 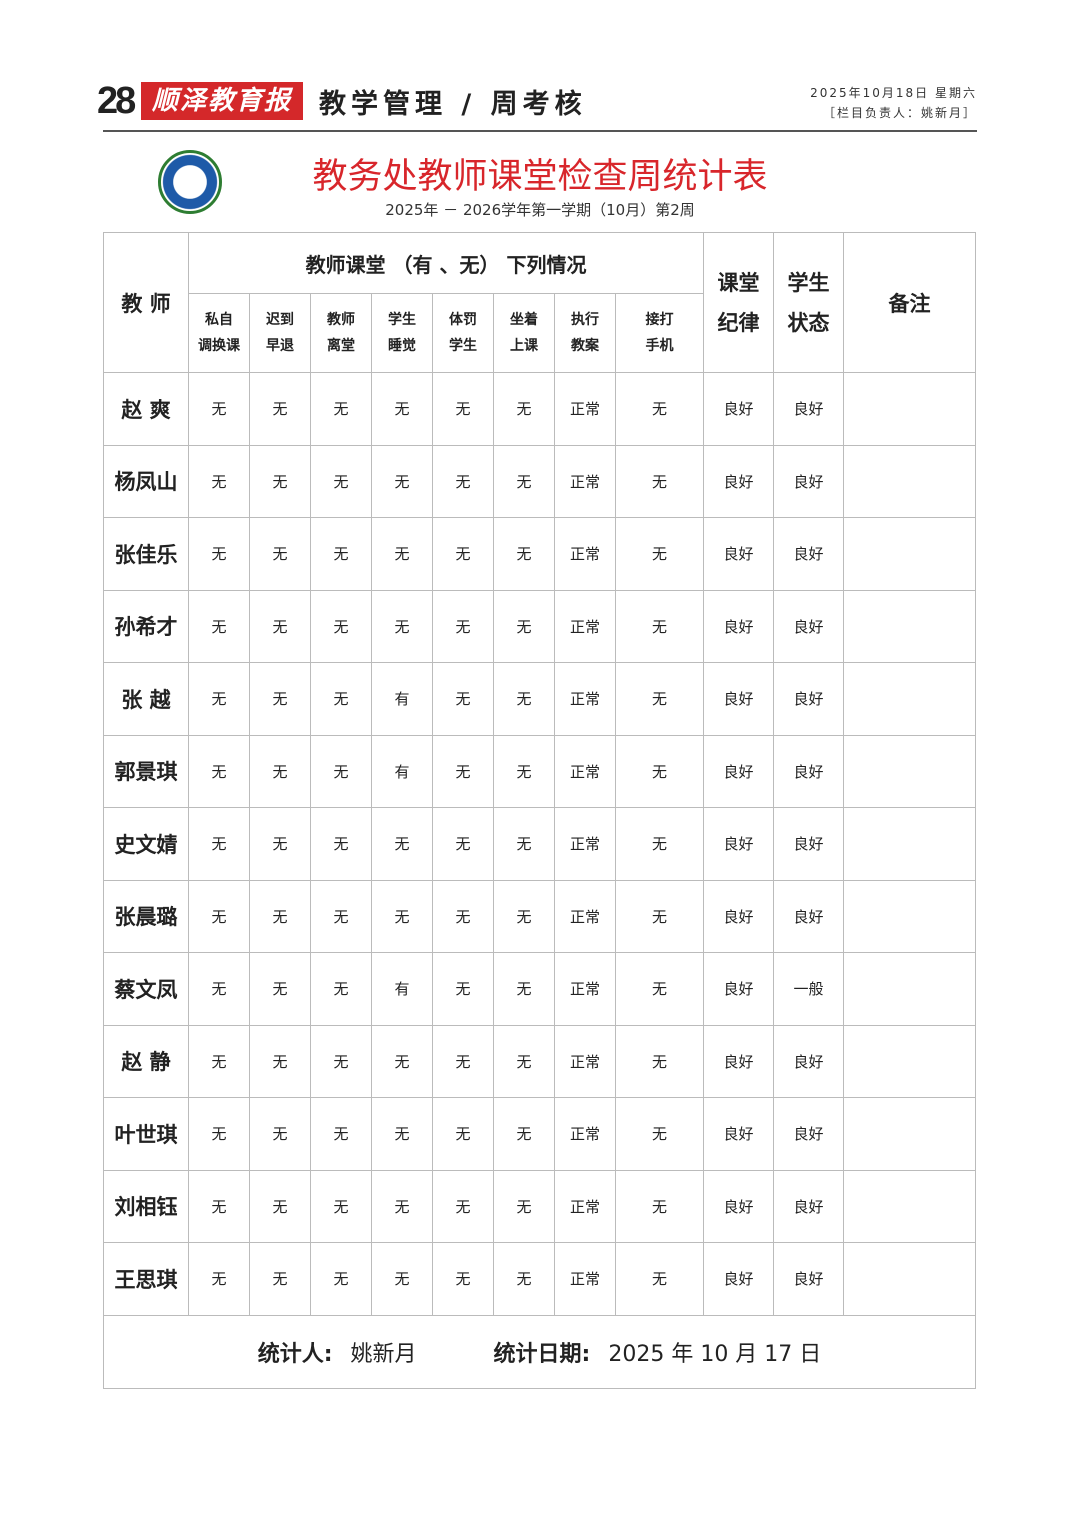 I want to click on teacher-name: 张佳乐, so click(x=146, y=554).